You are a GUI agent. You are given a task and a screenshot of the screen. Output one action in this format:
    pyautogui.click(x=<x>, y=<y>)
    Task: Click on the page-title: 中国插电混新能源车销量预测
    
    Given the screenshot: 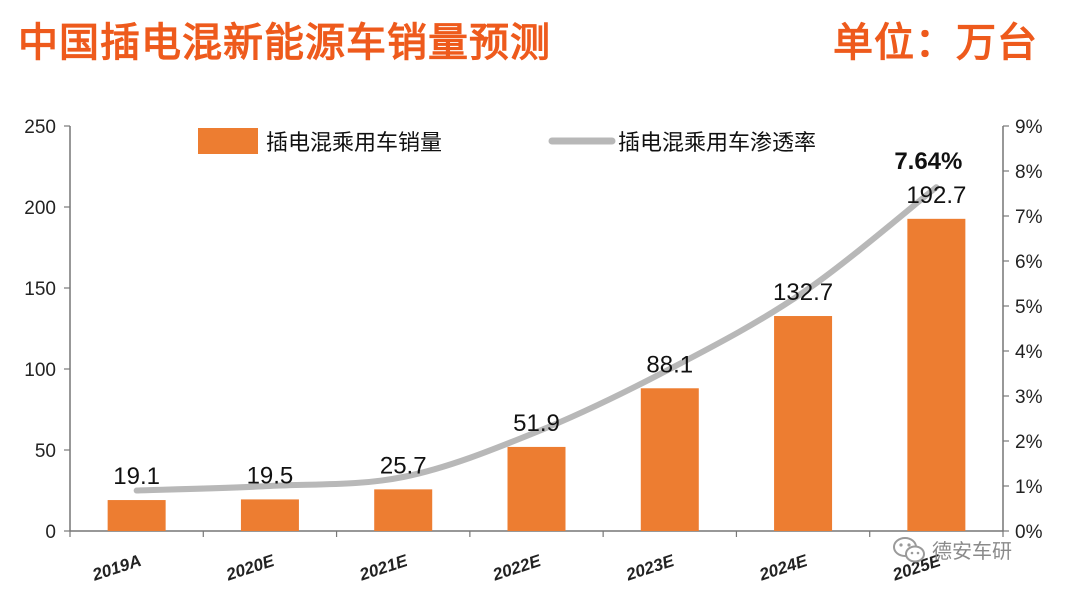 What is the action you would take?
    pyautogui.click(x=284, y=42)
    